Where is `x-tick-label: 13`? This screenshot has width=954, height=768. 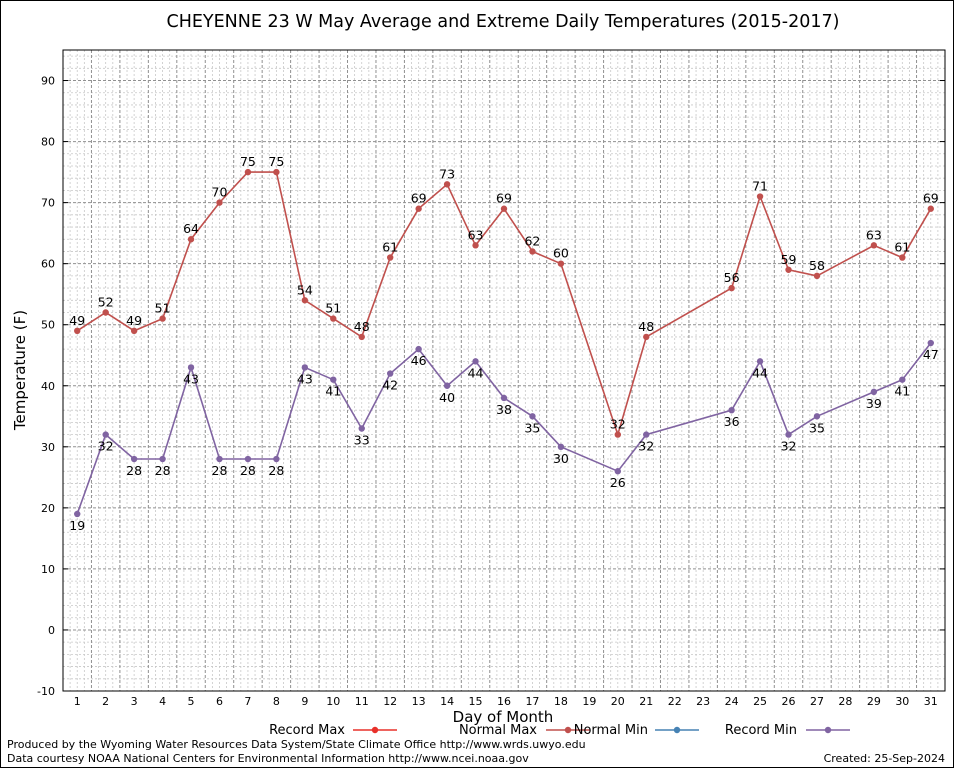
x-tick-label: 13 is located at coordinates (419, 701).